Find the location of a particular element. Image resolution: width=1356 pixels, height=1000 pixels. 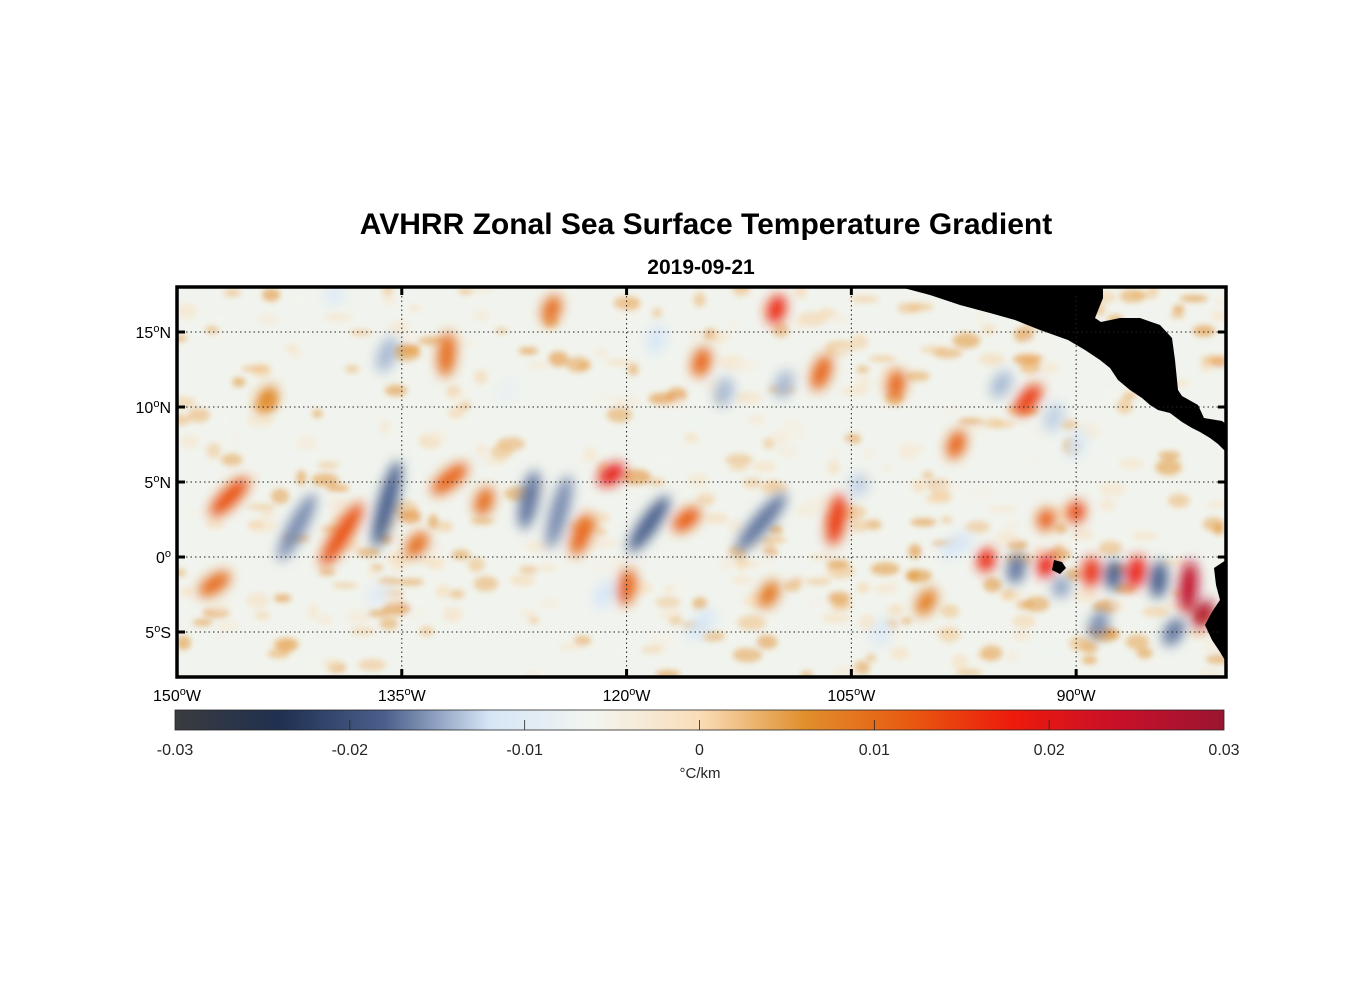

colorbar-tick-label: 0.01 is located at coordinates (874, 750).